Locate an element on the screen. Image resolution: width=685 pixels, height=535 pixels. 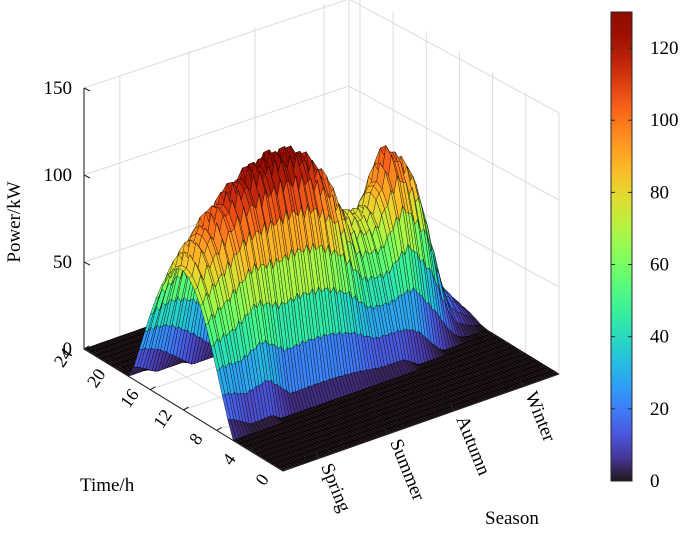
time-tick-label: 4 is located at coordinates (229, 459).